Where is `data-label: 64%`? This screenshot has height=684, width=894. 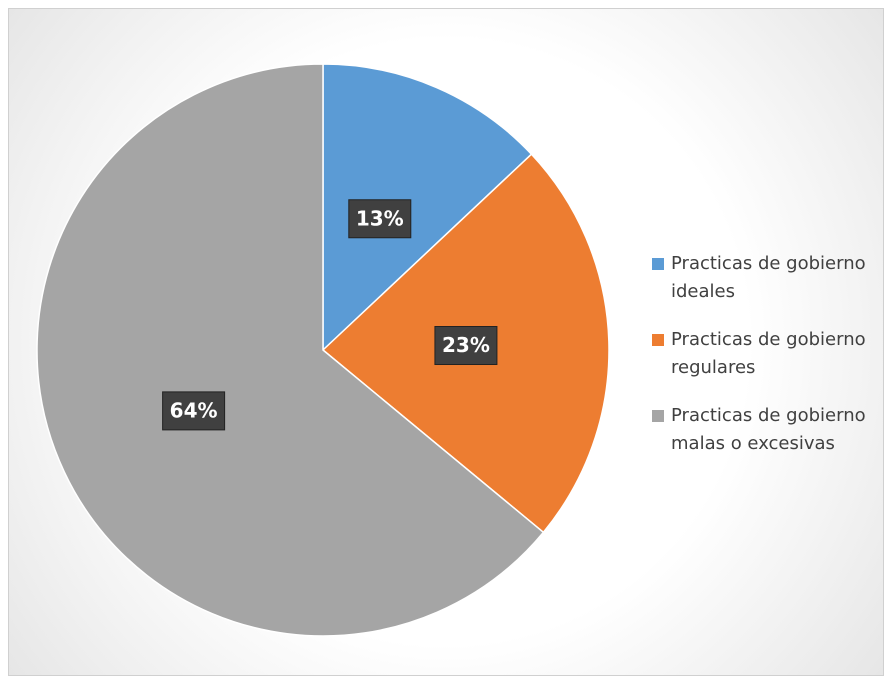 data-label: 64% is located at coordinates (194, 410).